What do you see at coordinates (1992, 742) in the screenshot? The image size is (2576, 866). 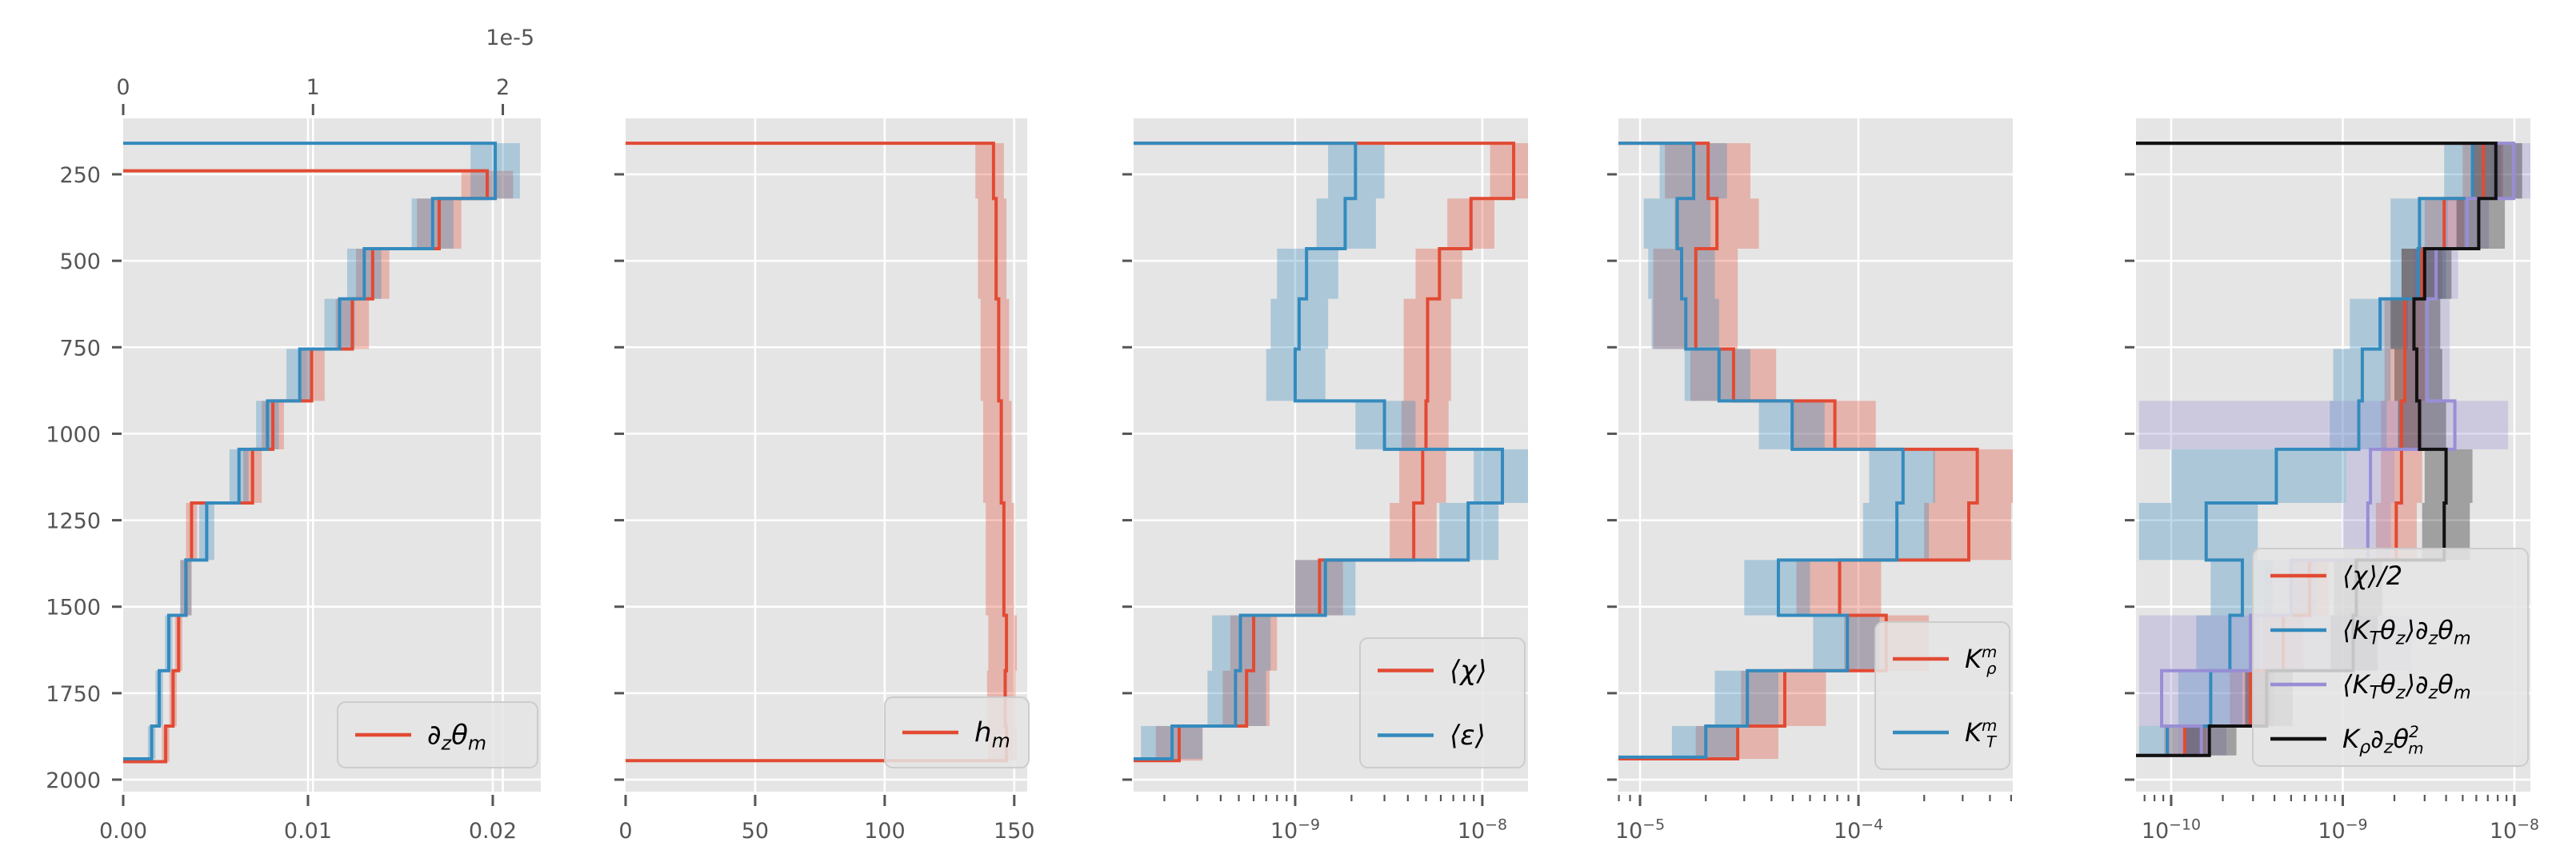 I see `text-run: T` at bounding box center [1992, 742].